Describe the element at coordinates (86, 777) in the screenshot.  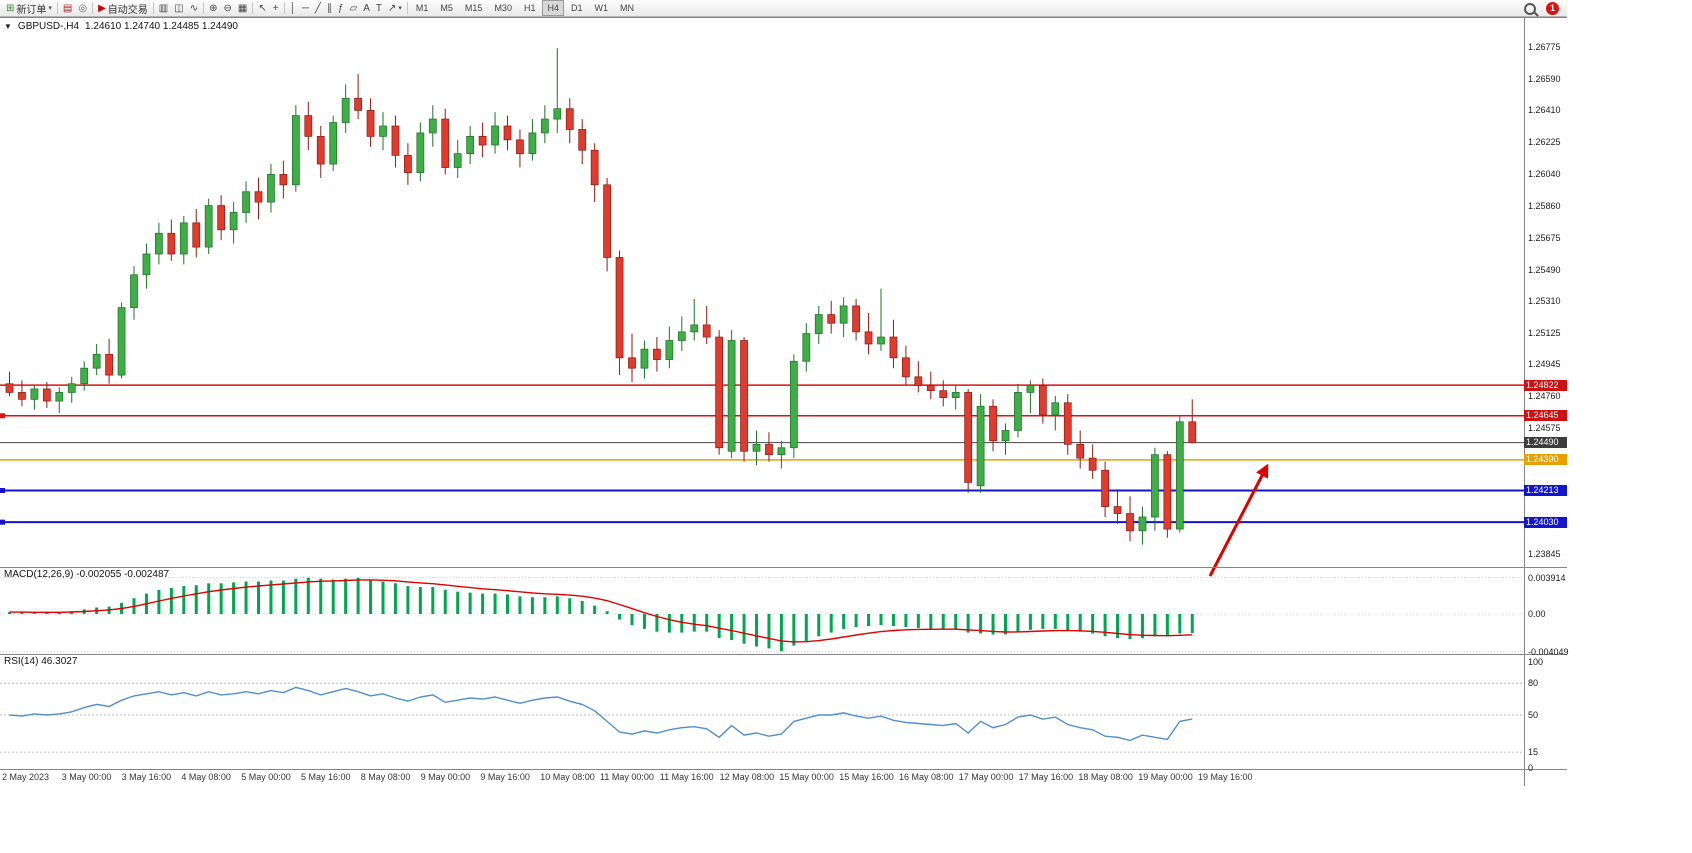
I see `time-axis-label: 3 May 00:00` at that location.